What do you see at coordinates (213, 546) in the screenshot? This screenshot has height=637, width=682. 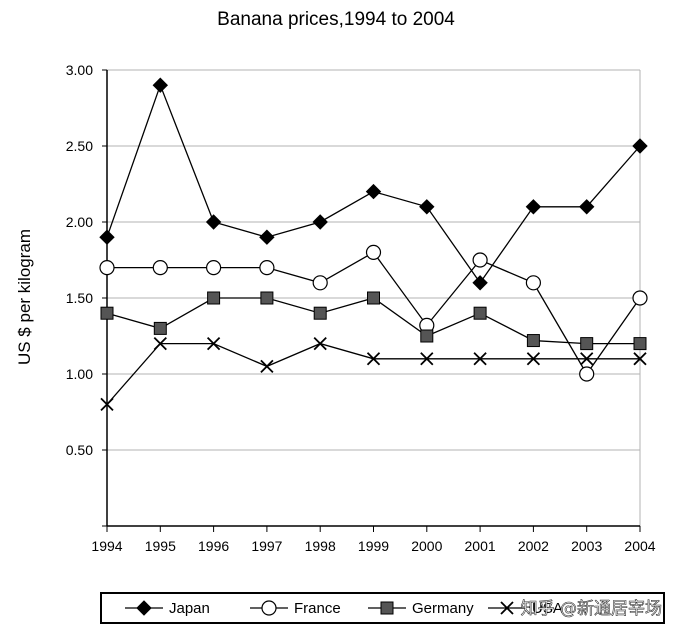 I see `x-tick-label: 1996` at bounding box center [213, 546].